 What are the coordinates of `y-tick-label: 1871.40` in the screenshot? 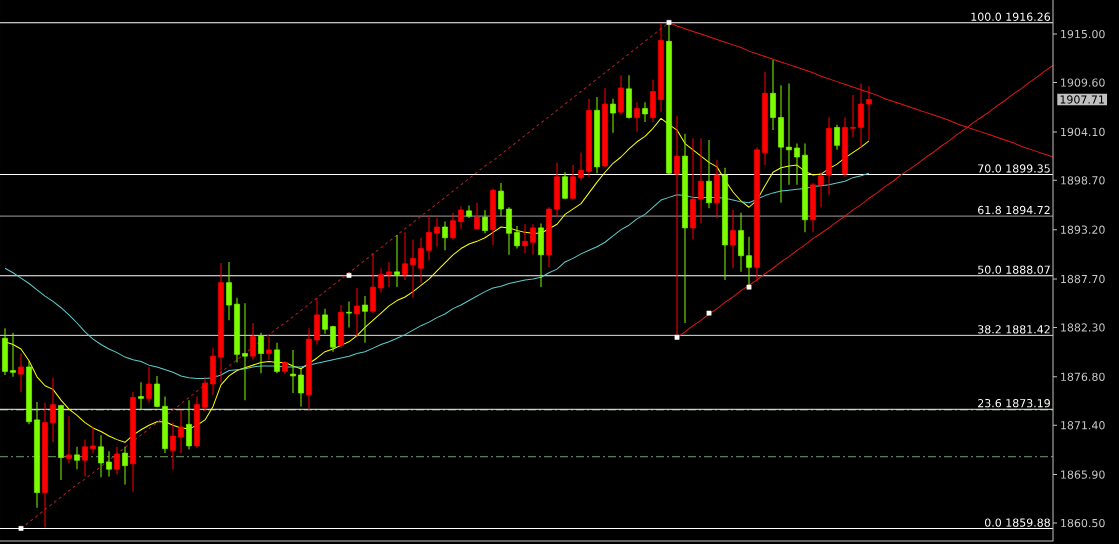 It's located at (1083, 425).